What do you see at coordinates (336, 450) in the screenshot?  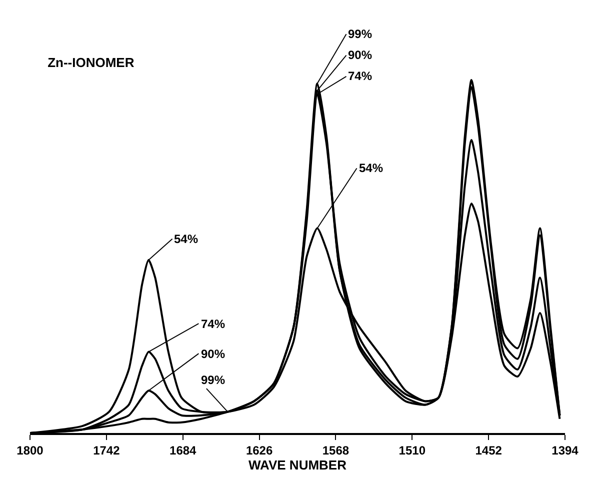 I see `x-tick-label: 1568` at bounding box center [336, 450].